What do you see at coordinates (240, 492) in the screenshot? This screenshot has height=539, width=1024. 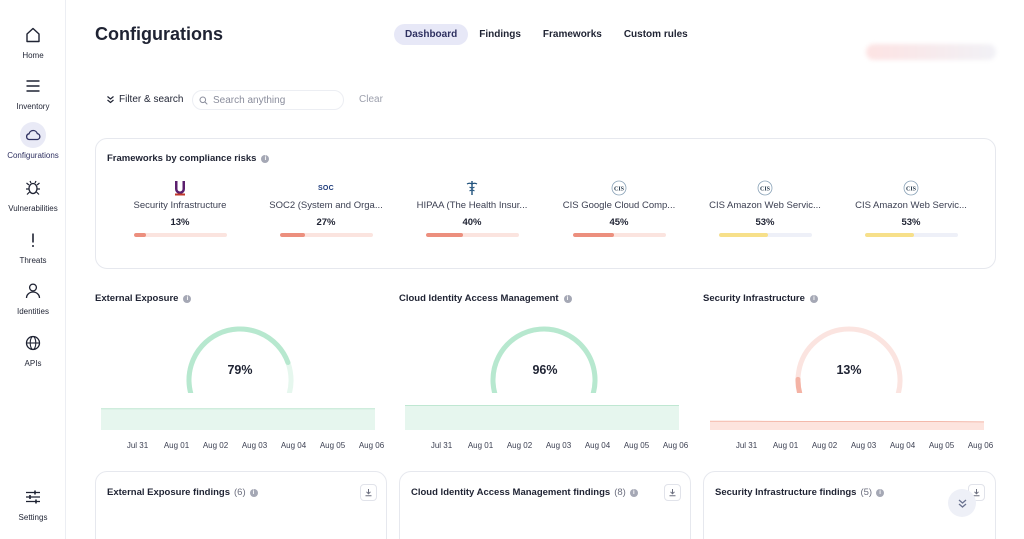 I see `findings-count: (6)` at bounding box center [240, 492].